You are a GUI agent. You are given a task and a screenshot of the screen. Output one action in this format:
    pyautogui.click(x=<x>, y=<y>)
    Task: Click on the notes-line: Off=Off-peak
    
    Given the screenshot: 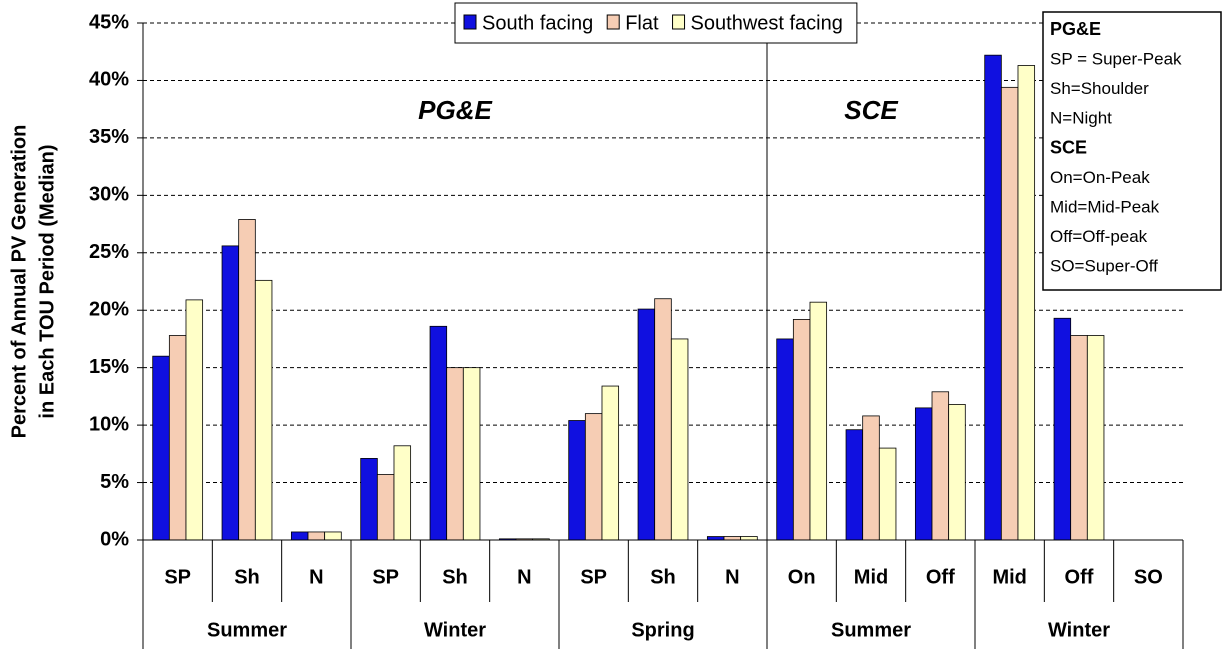 What is the action you would take?
    pyautogui.click(x=1099, y=236)
    